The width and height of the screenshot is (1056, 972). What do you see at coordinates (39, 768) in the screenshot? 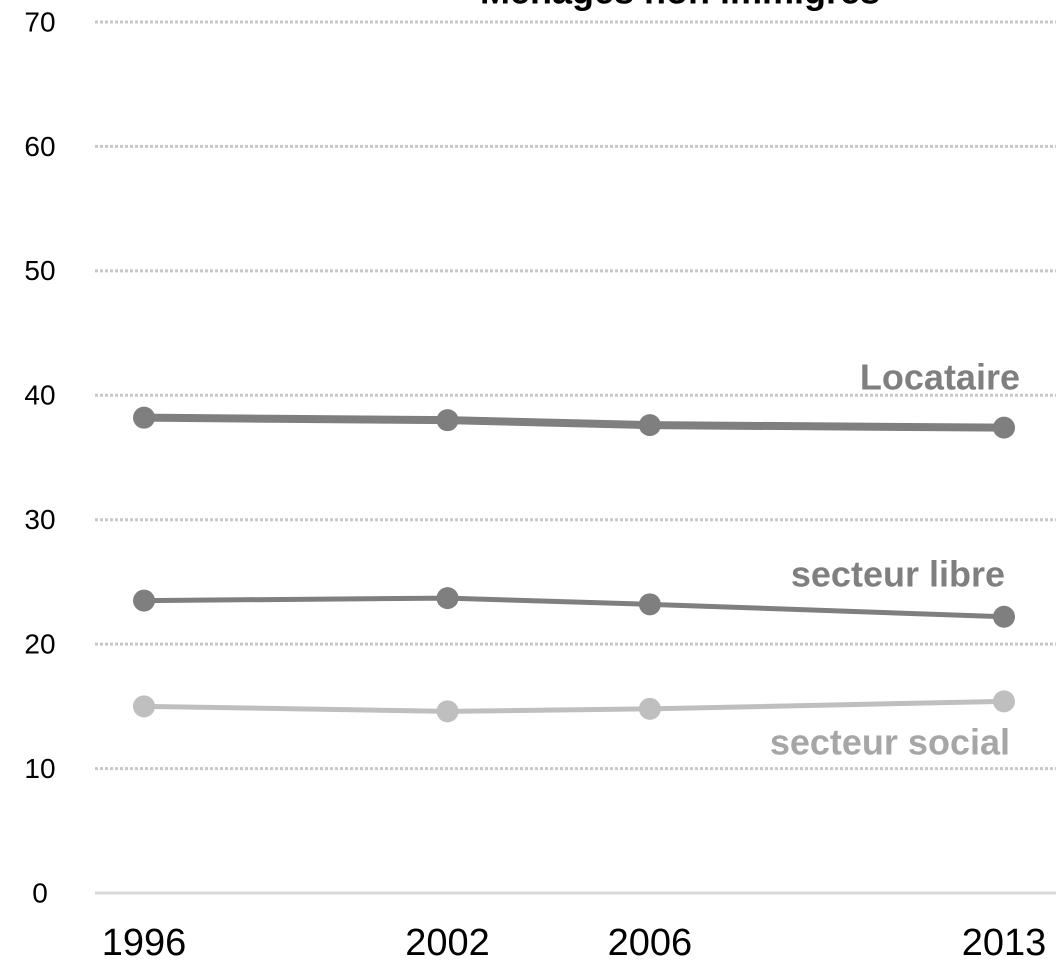
I see `y-tick-label: 10` at bounding box center [39, 768].